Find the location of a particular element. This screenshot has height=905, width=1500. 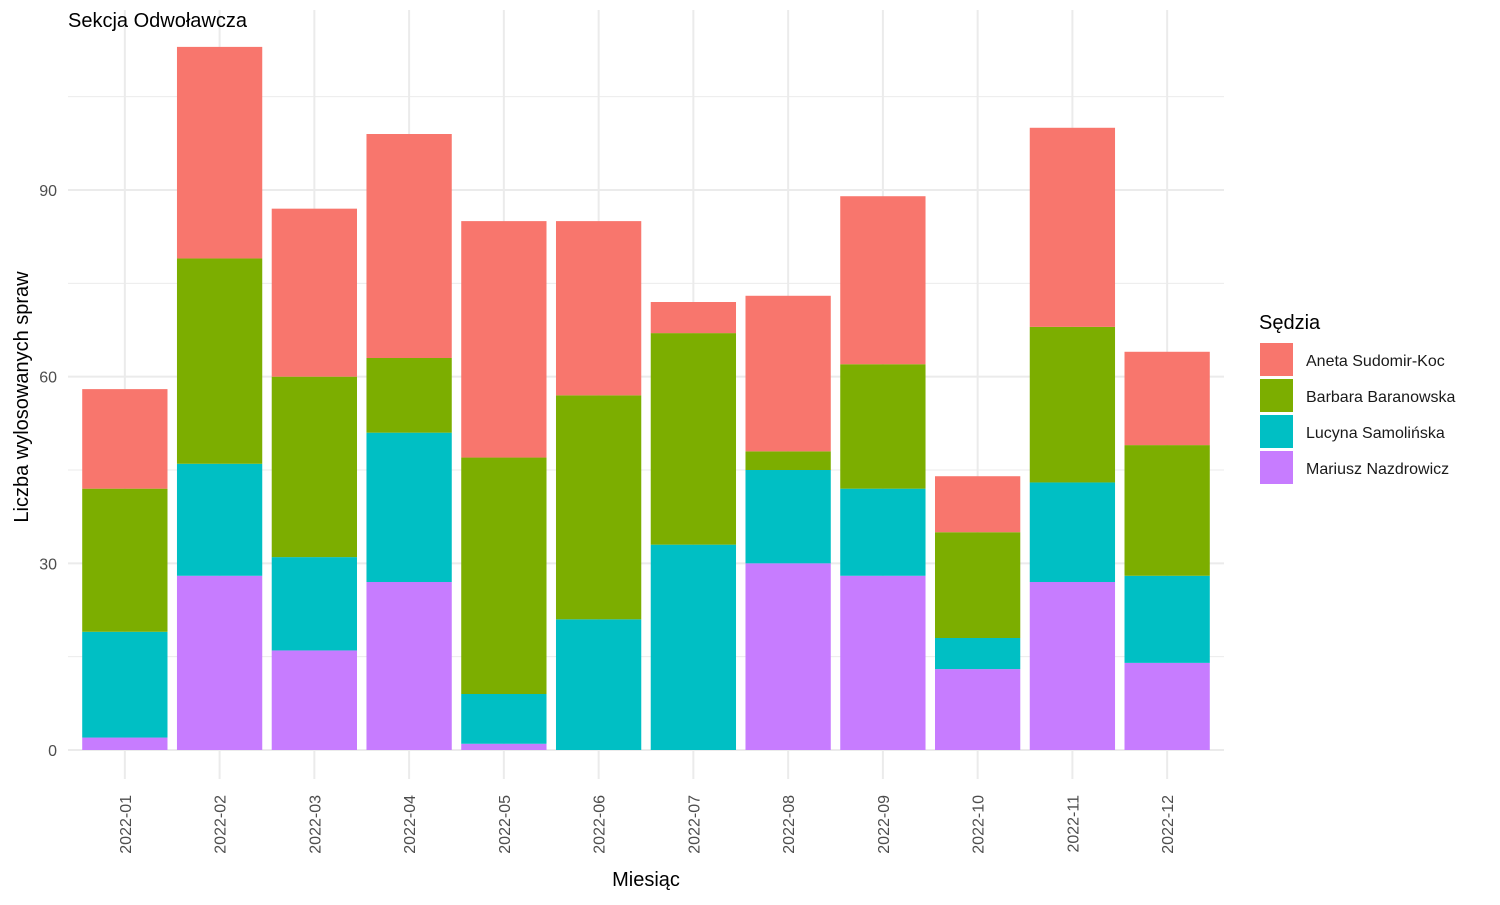

x-tick-label: 2022-11 is located at coordinates (1073, 824).